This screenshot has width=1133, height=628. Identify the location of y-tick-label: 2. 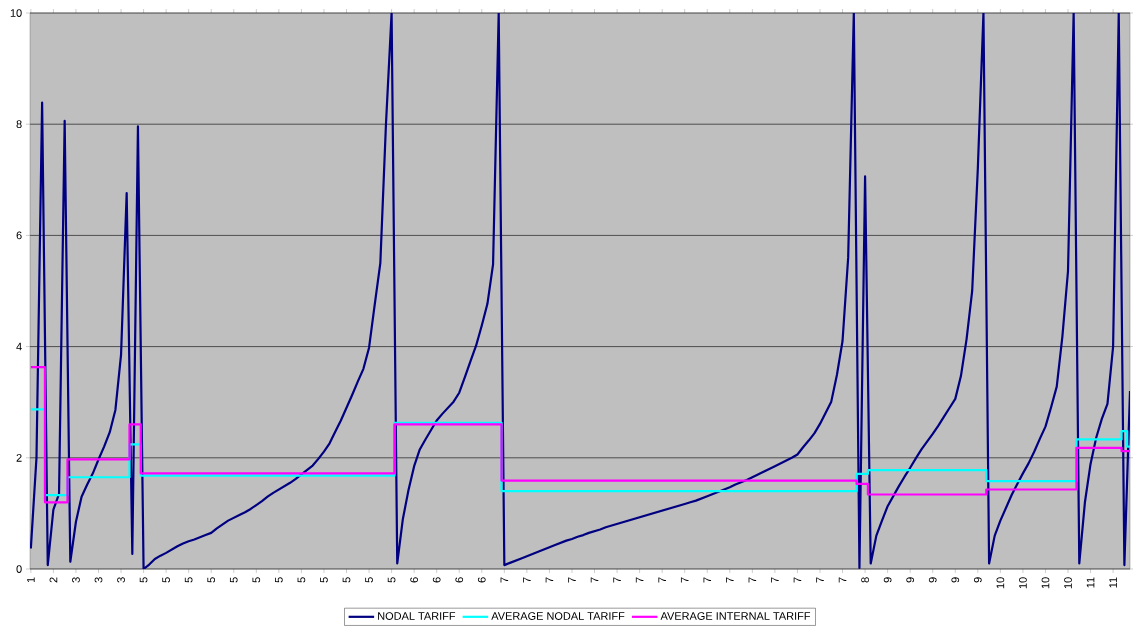
(19, 457).